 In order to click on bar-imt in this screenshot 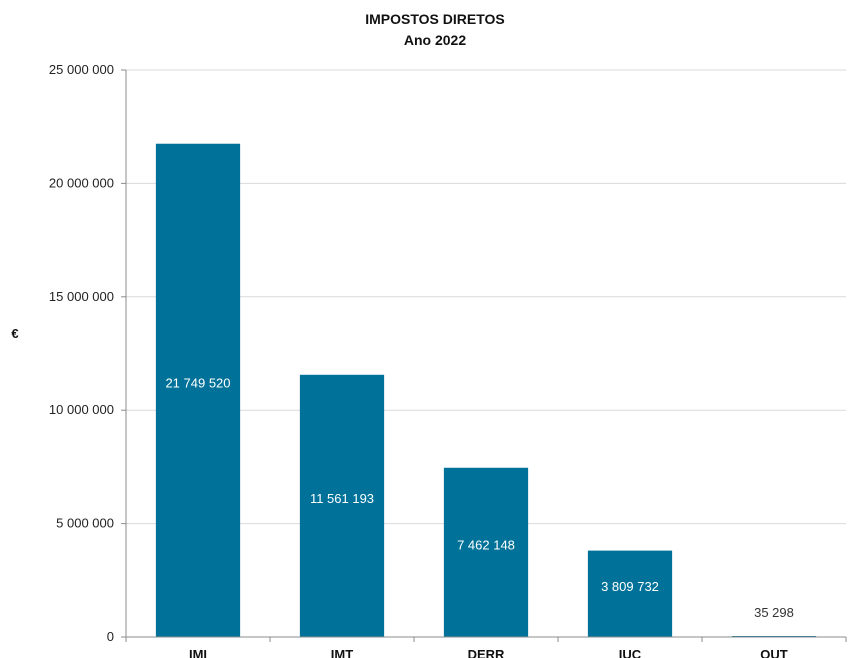, I will do `click(342, 505)`.